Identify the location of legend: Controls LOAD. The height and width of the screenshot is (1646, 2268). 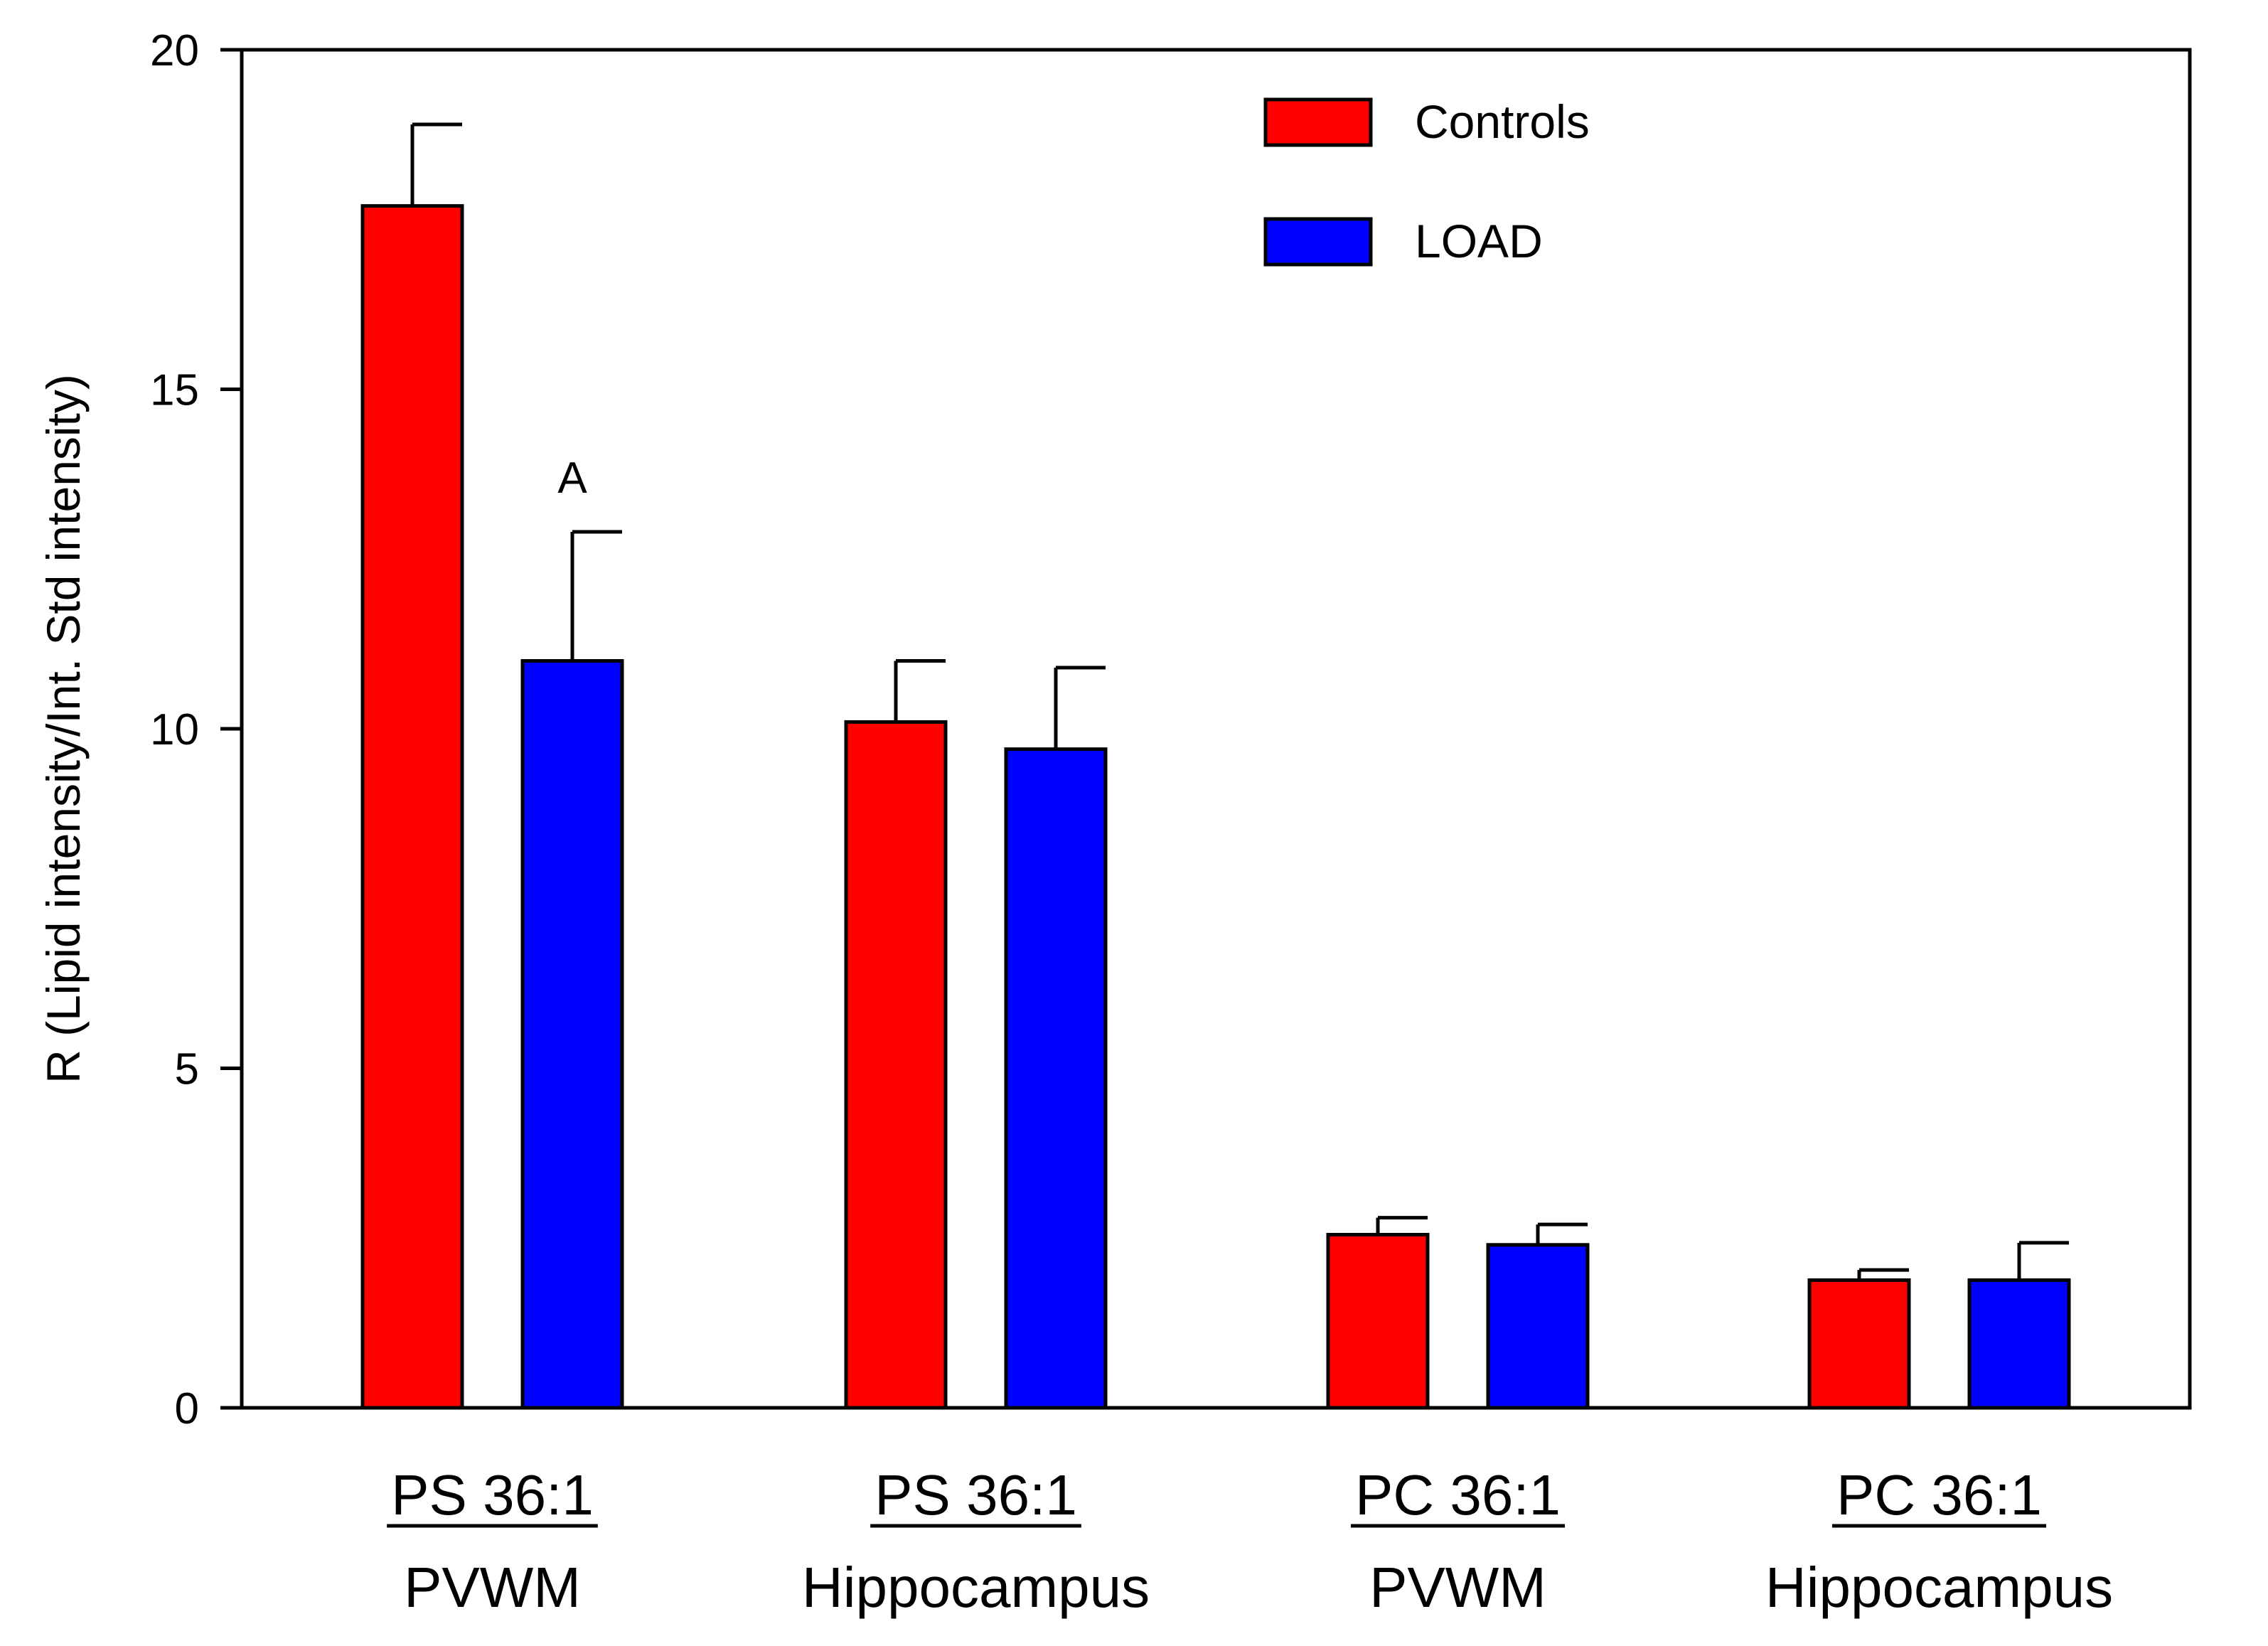
(1426, 181).